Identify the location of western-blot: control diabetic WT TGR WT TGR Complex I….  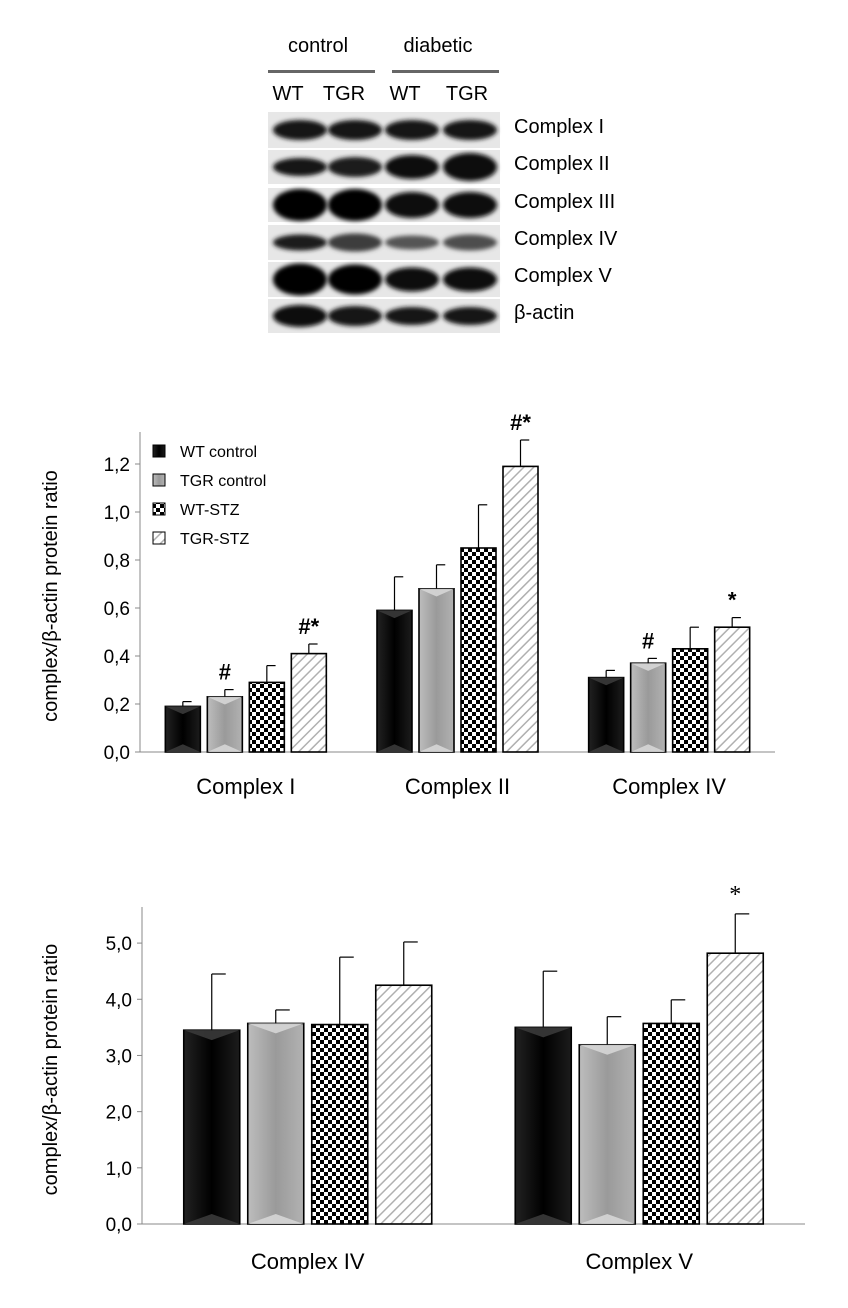
(443, 184).